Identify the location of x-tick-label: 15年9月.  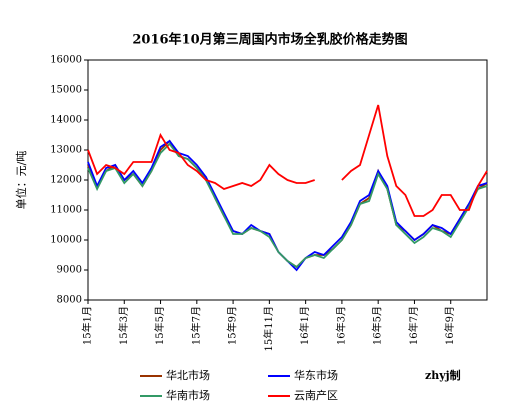
(232, 325).